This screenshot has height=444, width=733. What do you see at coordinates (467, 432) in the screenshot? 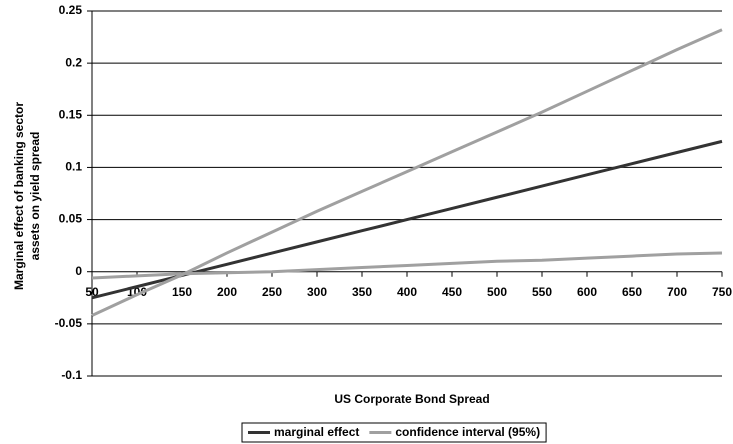
I see `legend-label: confidence interval (95%)` at bounding box center [467, 432].